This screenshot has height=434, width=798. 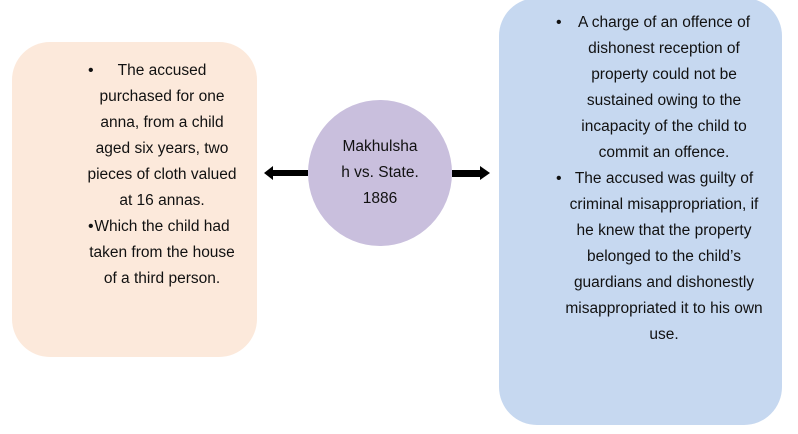 What do you see at coordinates (286, 173) in the screenshot?
I see `arrow-left-icon` at bounding box center [286, 173].